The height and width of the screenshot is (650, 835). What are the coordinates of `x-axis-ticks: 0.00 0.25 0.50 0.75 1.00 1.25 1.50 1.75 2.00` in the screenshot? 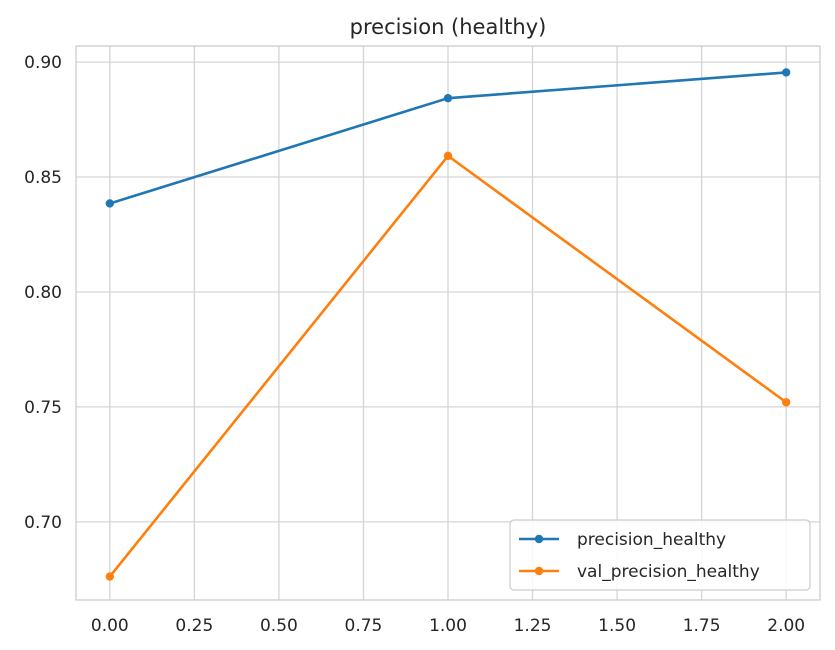 It's located at (448, 626).